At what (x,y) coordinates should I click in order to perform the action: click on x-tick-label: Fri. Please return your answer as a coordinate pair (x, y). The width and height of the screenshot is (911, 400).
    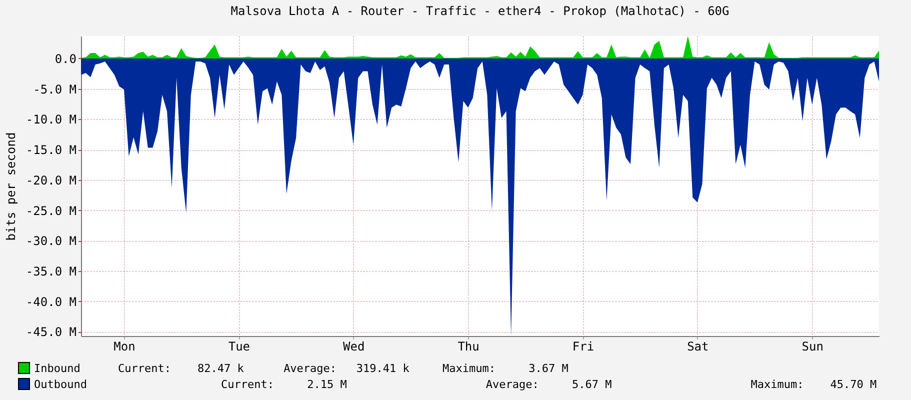
    Looking at the image, I should click on (583, 347).